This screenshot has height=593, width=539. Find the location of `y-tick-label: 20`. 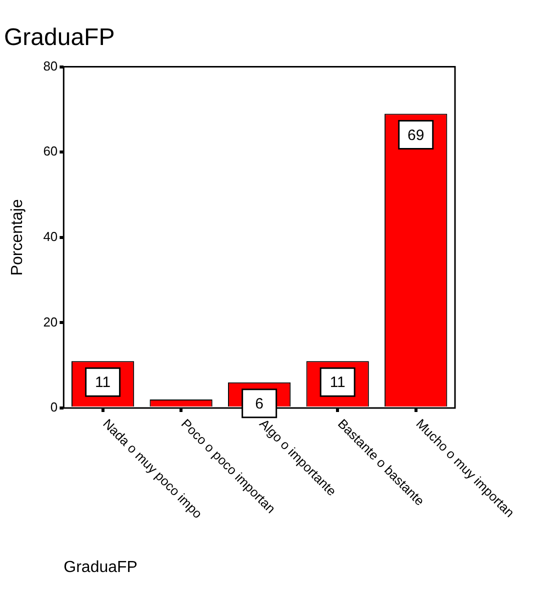

y-tick-label: 20 is located at coordinates (50, 322).